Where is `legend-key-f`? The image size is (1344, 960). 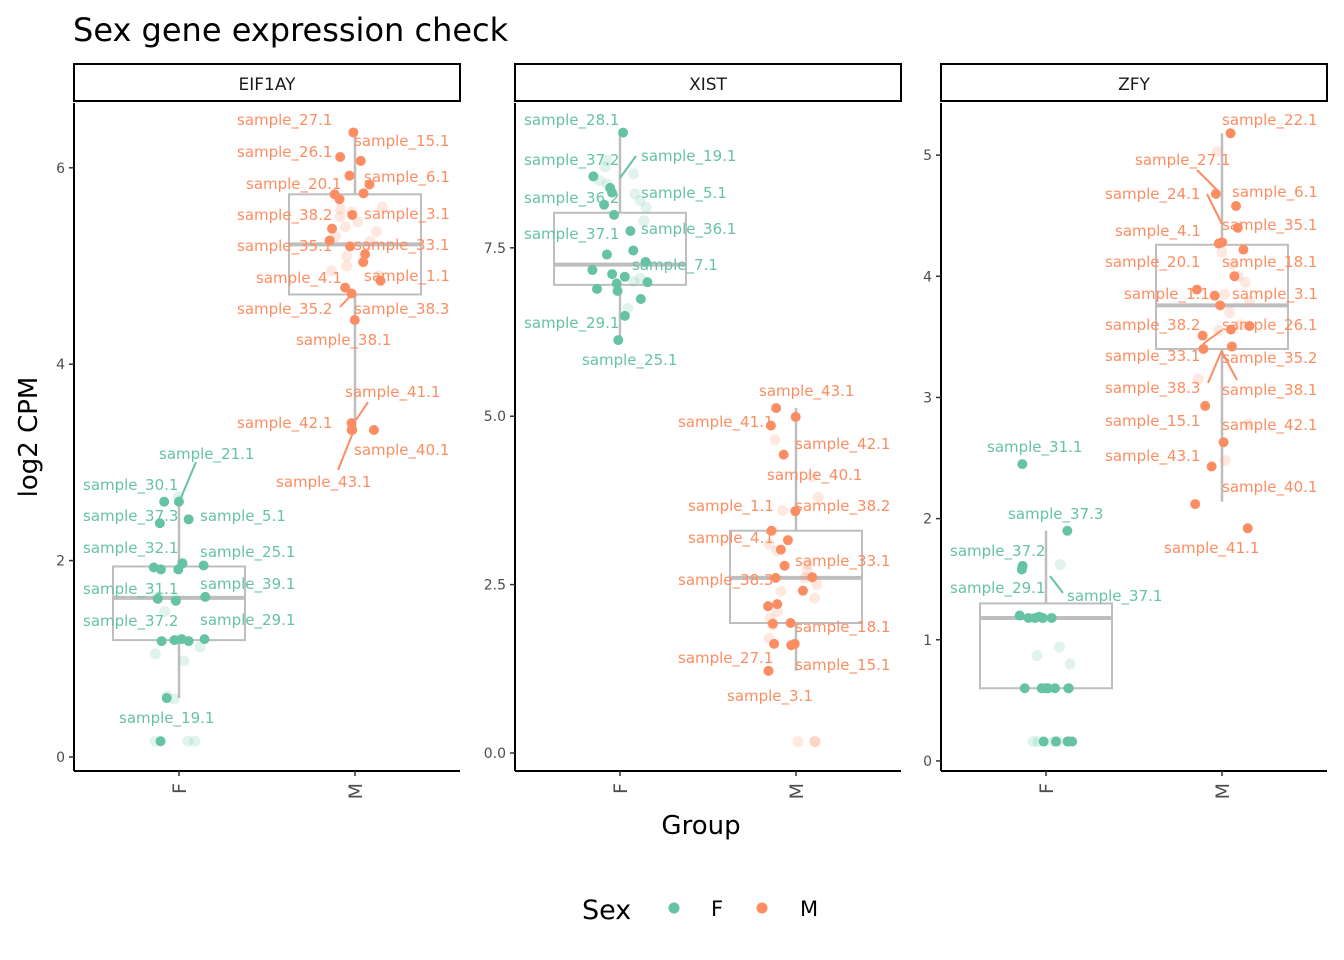
legend-key-f is located at coordinates (674, 908).